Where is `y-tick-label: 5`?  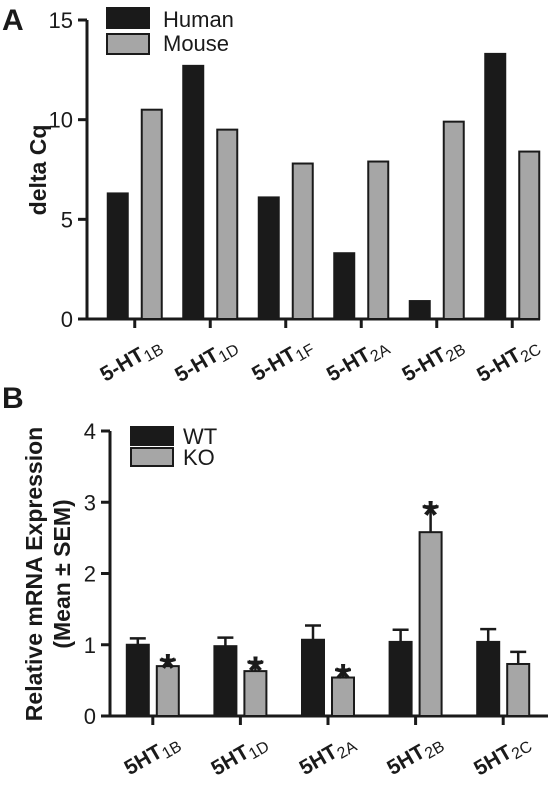
y-tick-label: 5 is located at coordinates (67, 219).